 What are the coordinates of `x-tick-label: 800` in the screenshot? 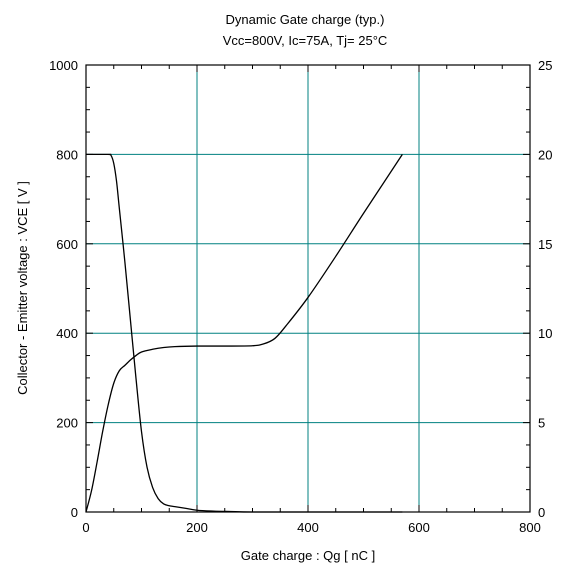 It's located at (530, 527).